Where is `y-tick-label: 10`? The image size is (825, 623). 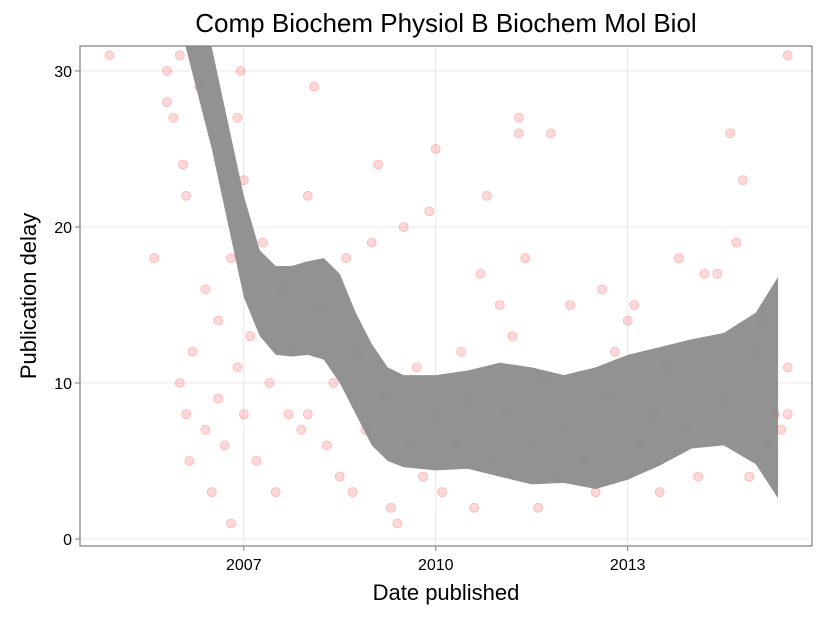
y-tick-label: 10 is located at coordinates (63, 384).